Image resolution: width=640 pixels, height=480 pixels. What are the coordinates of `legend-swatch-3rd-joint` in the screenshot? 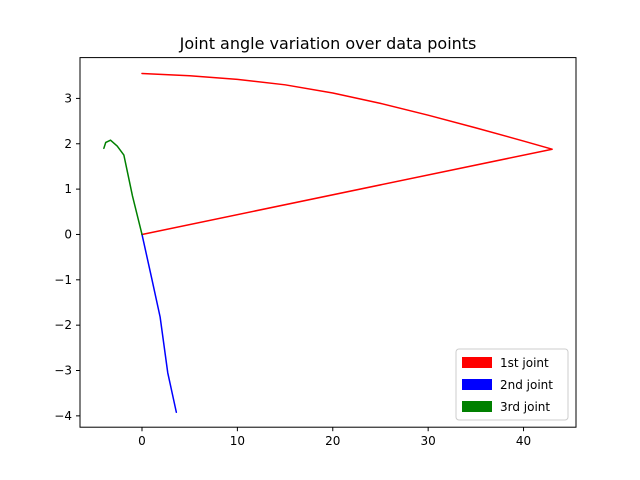 It's located at (477, 406).